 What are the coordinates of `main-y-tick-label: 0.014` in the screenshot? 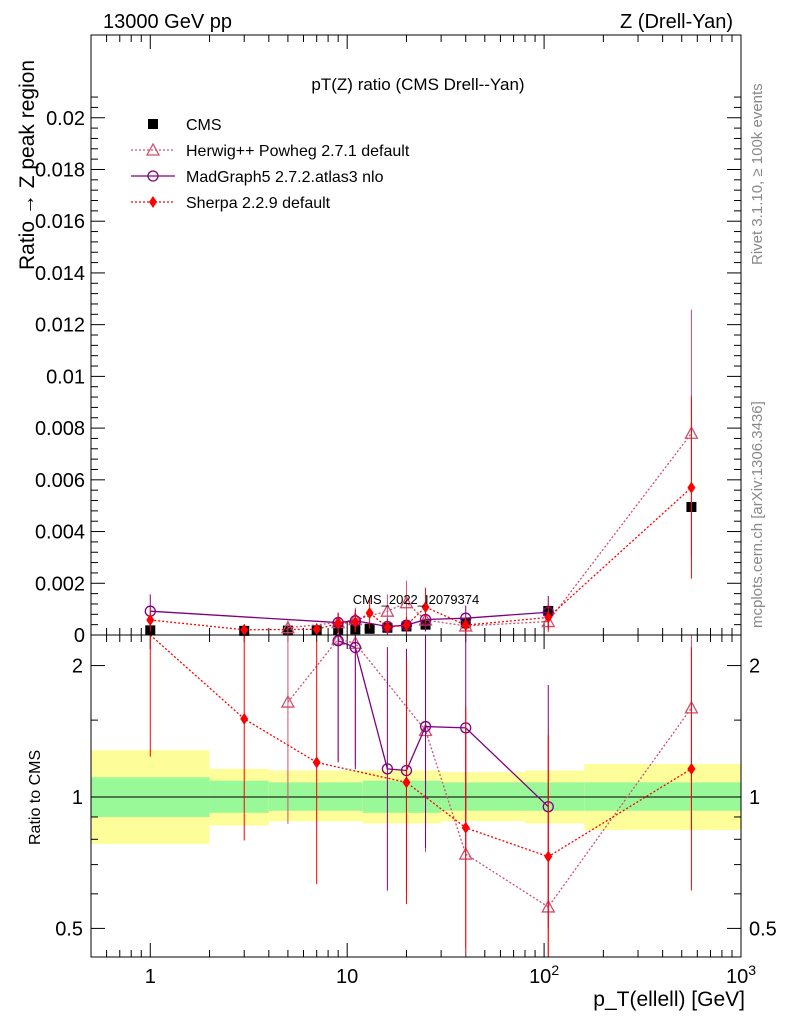 It's located at (60, 274).